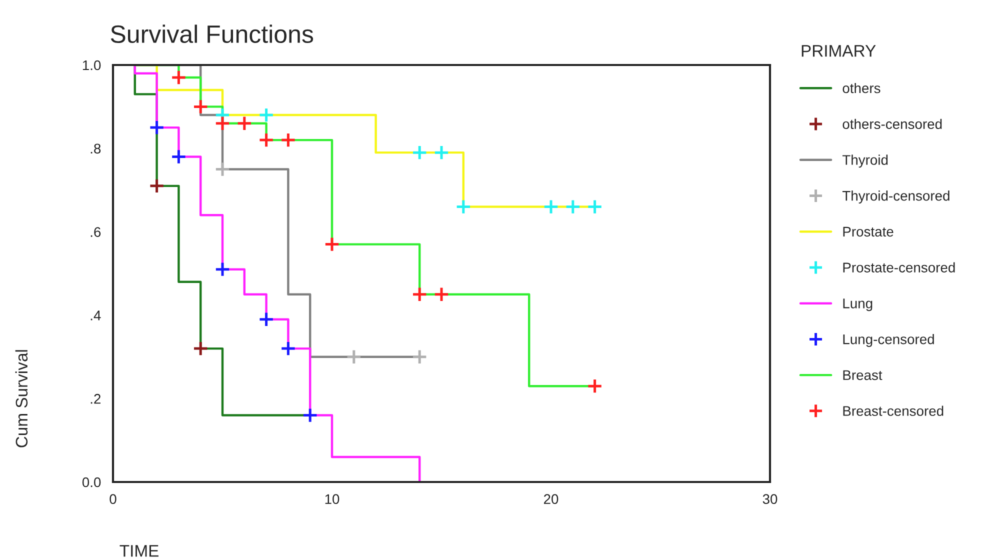 This screenshot has height=558, width=981. What do you see at coordinates (21, 399) in the screenshot?
I see `y-axis-title: Cum Survival` at bounding box center [21, 399].